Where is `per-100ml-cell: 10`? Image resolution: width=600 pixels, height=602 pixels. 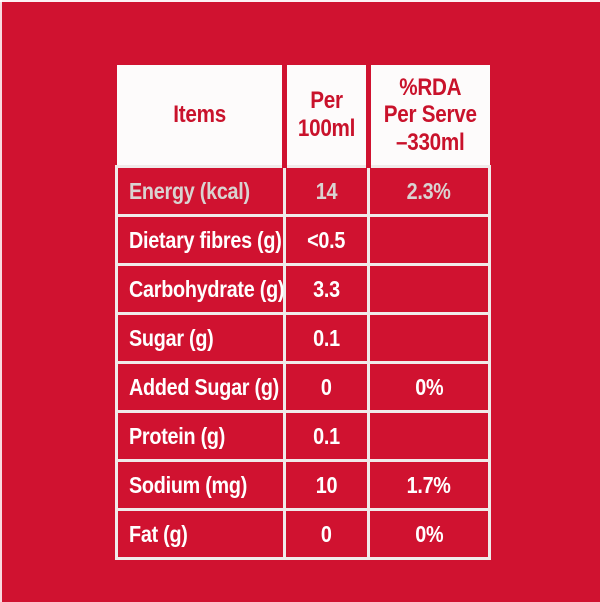 per-100ml-cell: 10 is located at coordinates (326, 485).